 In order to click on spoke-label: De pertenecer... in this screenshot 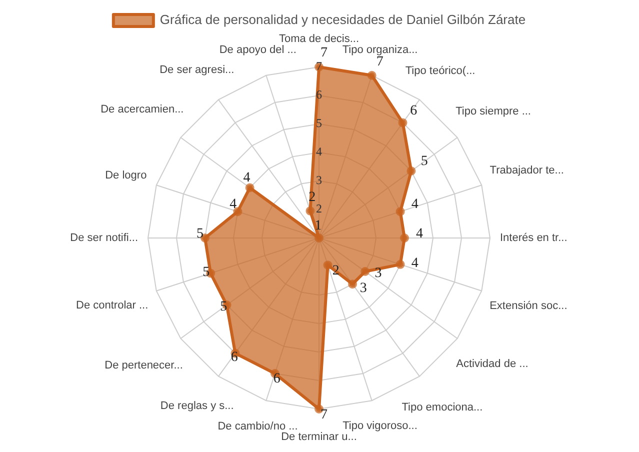, I will do `click(143, 365)`.